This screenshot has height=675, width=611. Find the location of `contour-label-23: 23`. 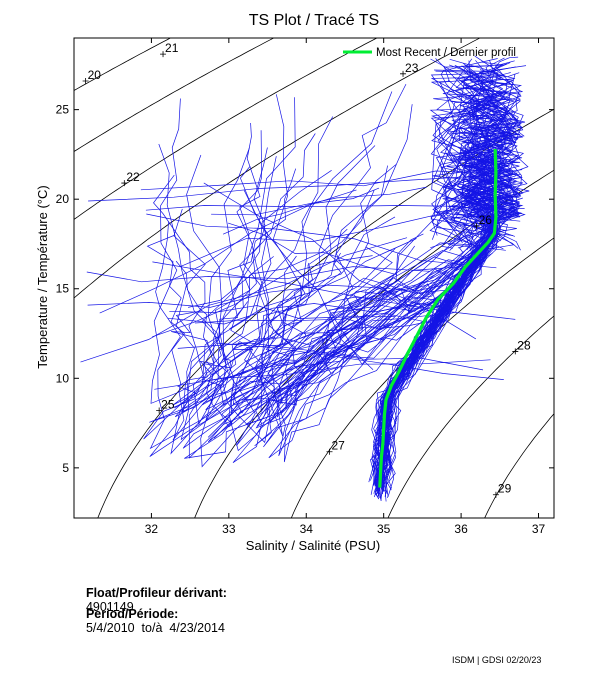

contour-label-23: 23 is located at coordinates (412, 68).